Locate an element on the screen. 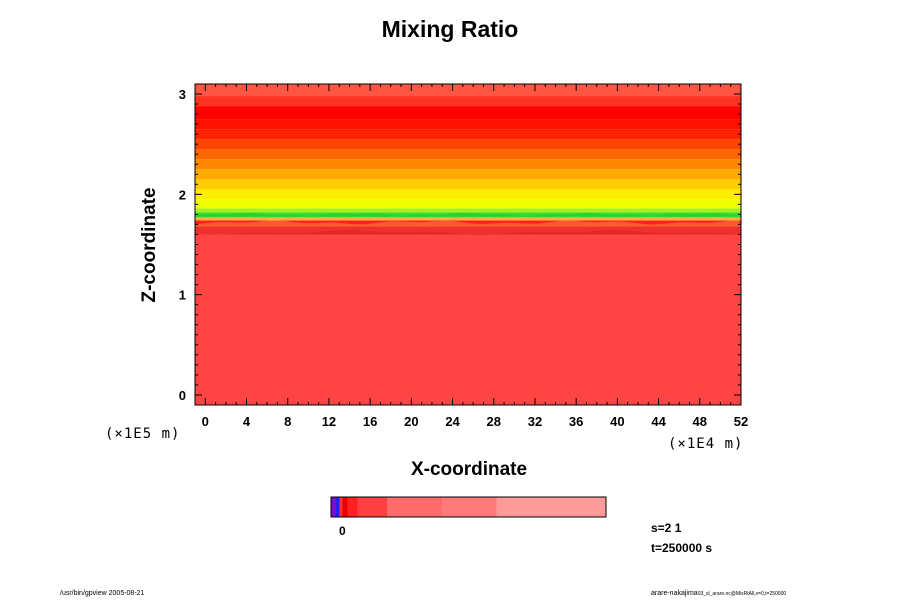 Image resolution: width=900 pixels, height=600 pixels. x-tick-label-2: 8 is located at coordinates (287, 421).